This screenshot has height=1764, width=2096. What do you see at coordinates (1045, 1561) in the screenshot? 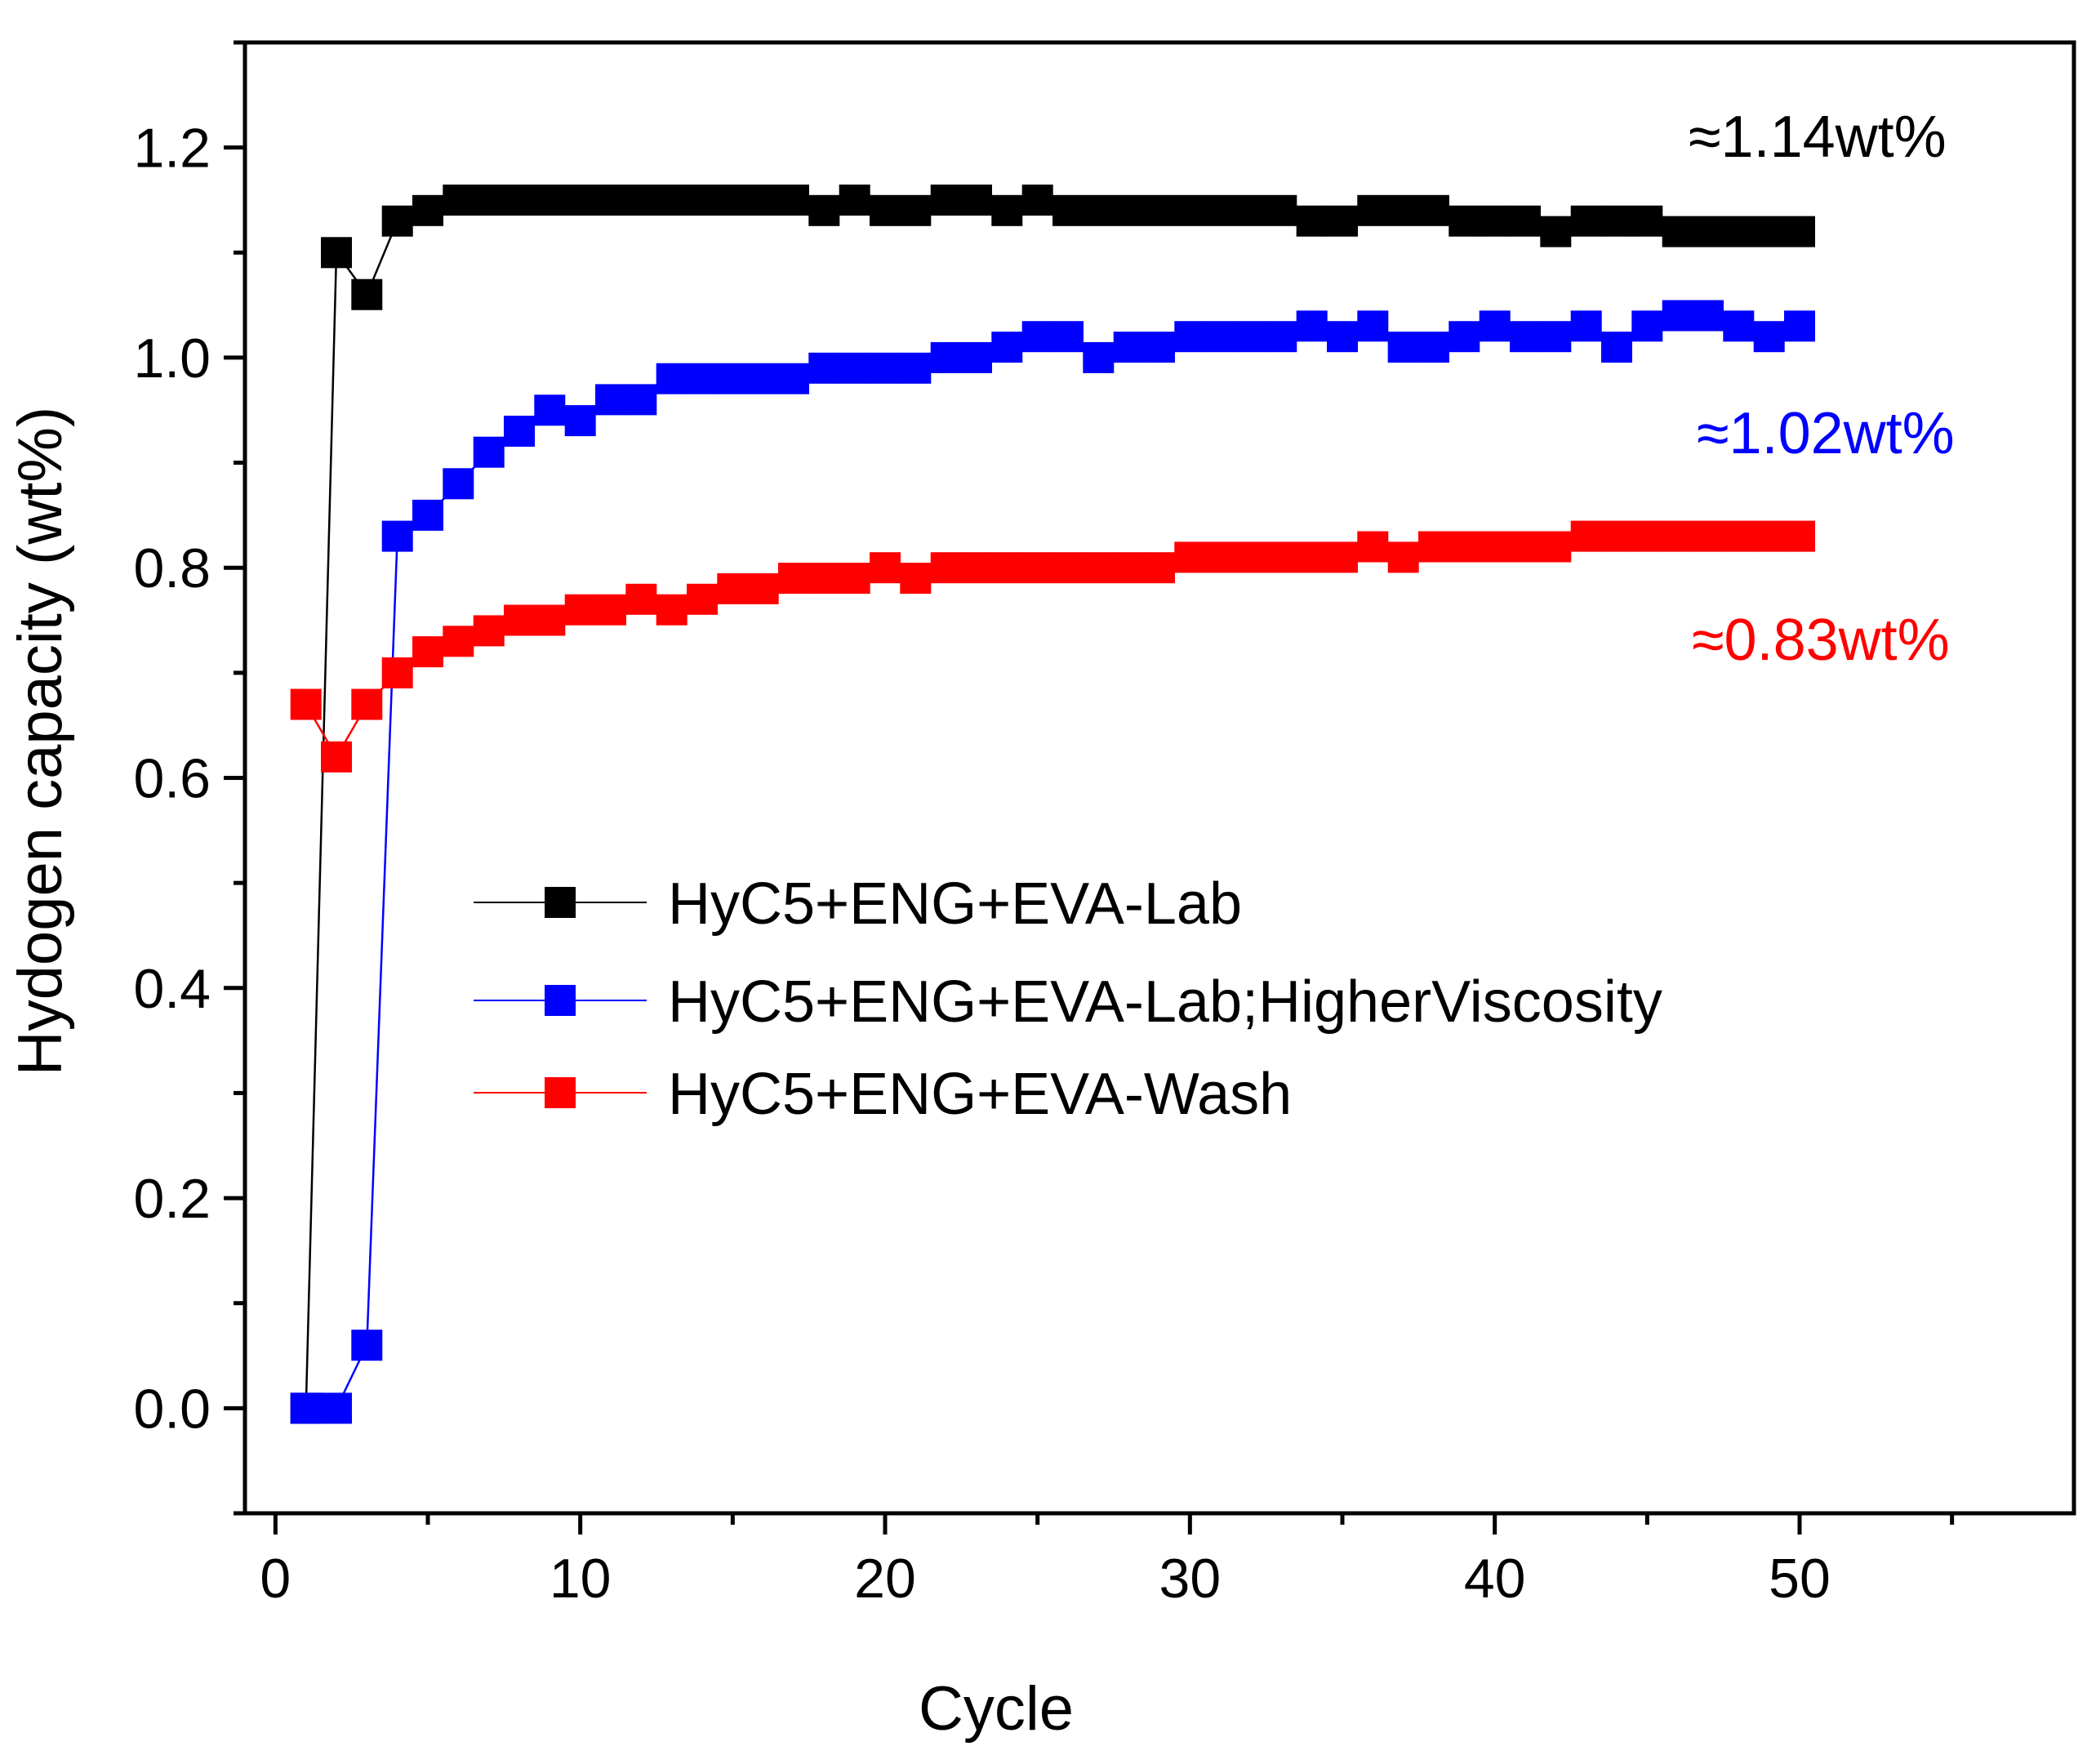
I see `x-axis: 0 10 20 30 40 50` at bounding box center [1045, 1561].